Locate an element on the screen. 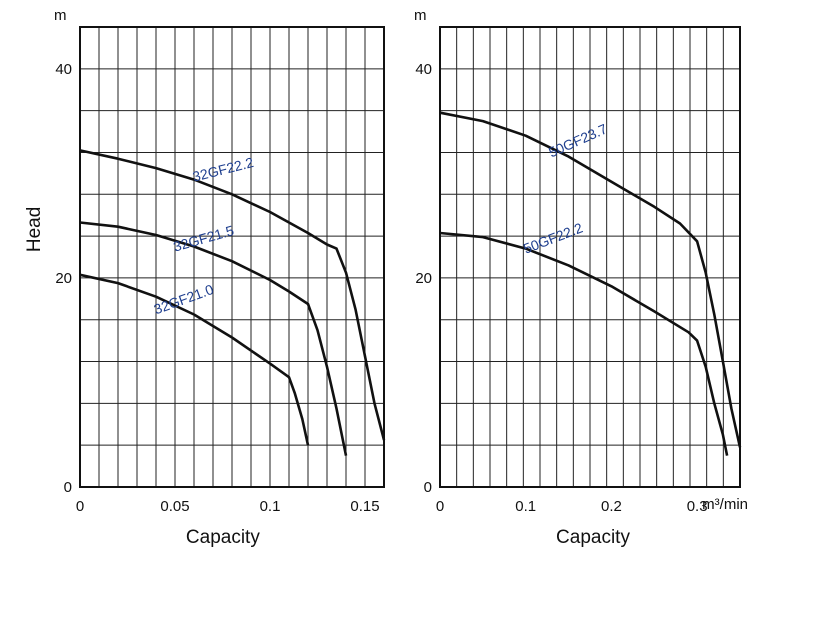 This screenshot has width=816, height=633. series-curve-50GF22.2 is located at coordinates (584, 343).